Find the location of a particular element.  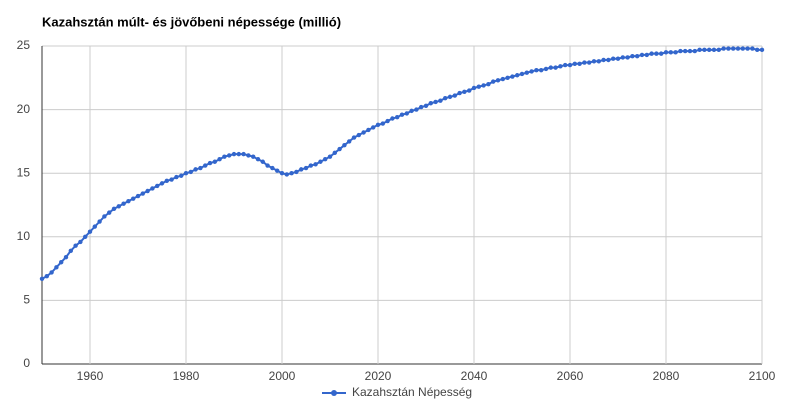

legend-marker is located at coordinates (334, 393).